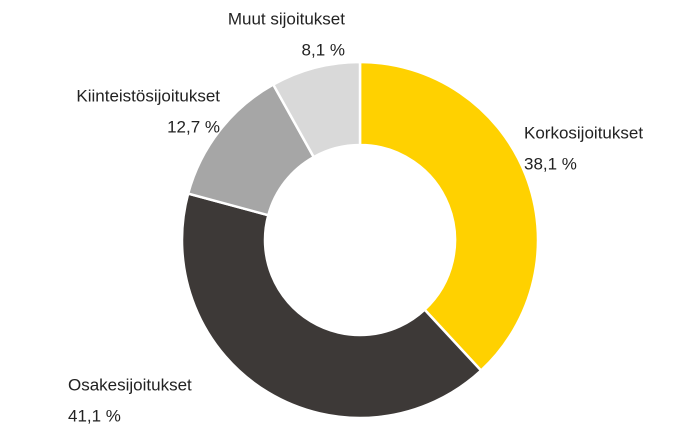  I want to click on segment-value-label: 38,1 %, so click(550, 163).